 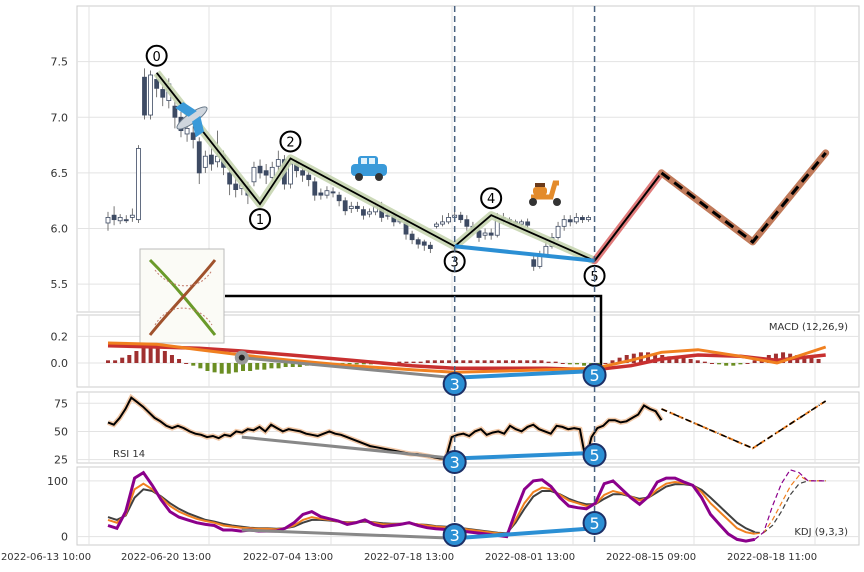 What do you see at coordinates (524, 253) in the screenshot?
I see `divergence-line-main` at bounding box center [524, 253].